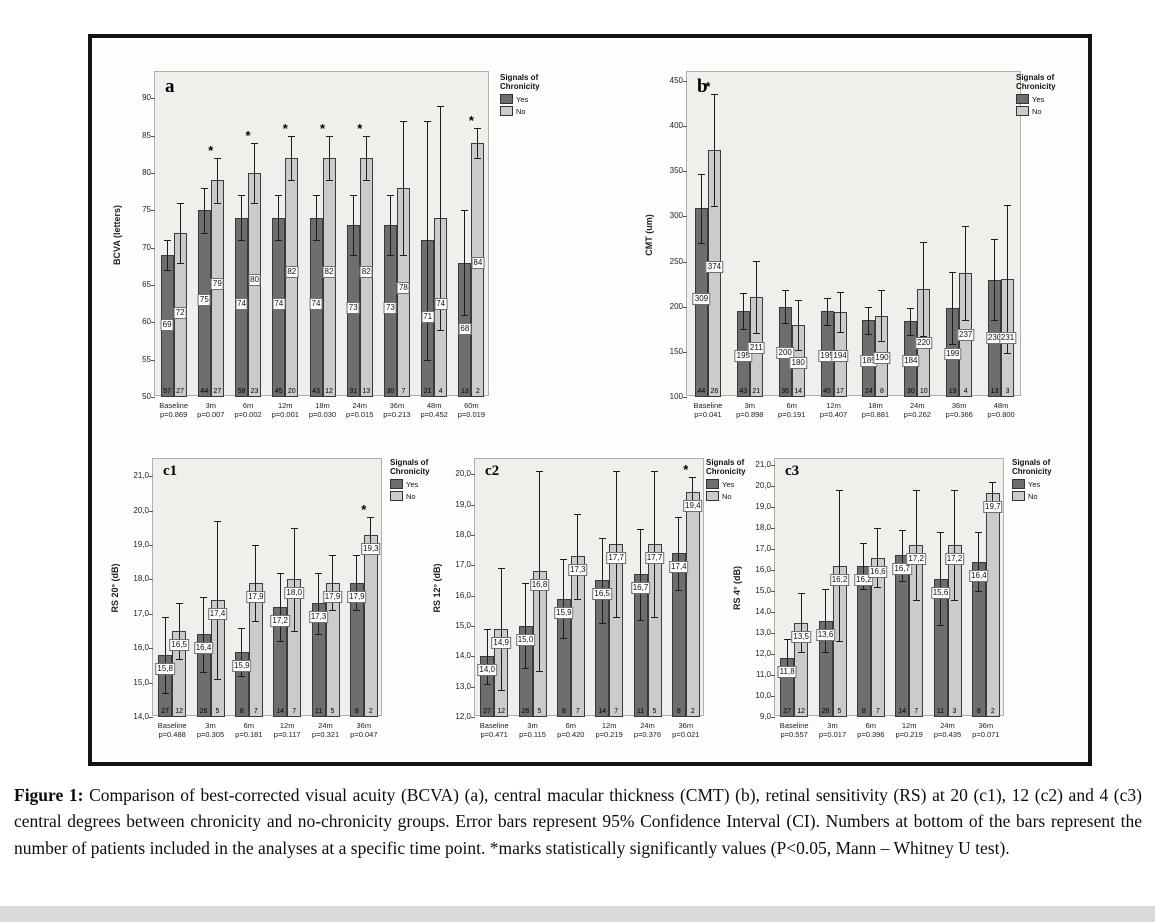  I want to click on y-tick-label: 18,0, so click(463, 534).